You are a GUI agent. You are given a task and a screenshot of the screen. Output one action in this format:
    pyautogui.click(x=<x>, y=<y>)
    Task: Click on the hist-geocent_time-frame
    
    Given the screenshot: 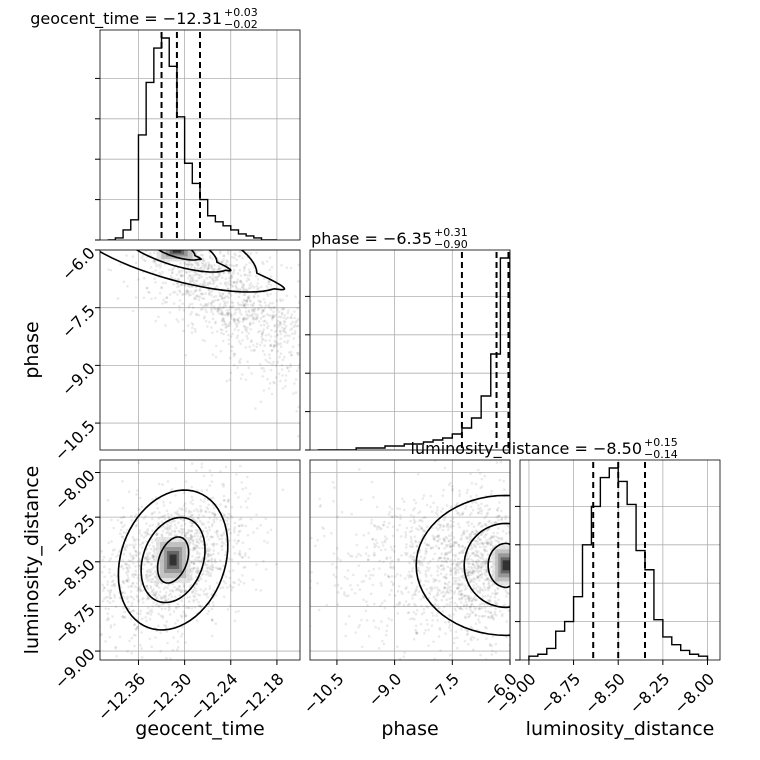 What is the action you would take?
    pyautogui.click(x=200, y=135)
    